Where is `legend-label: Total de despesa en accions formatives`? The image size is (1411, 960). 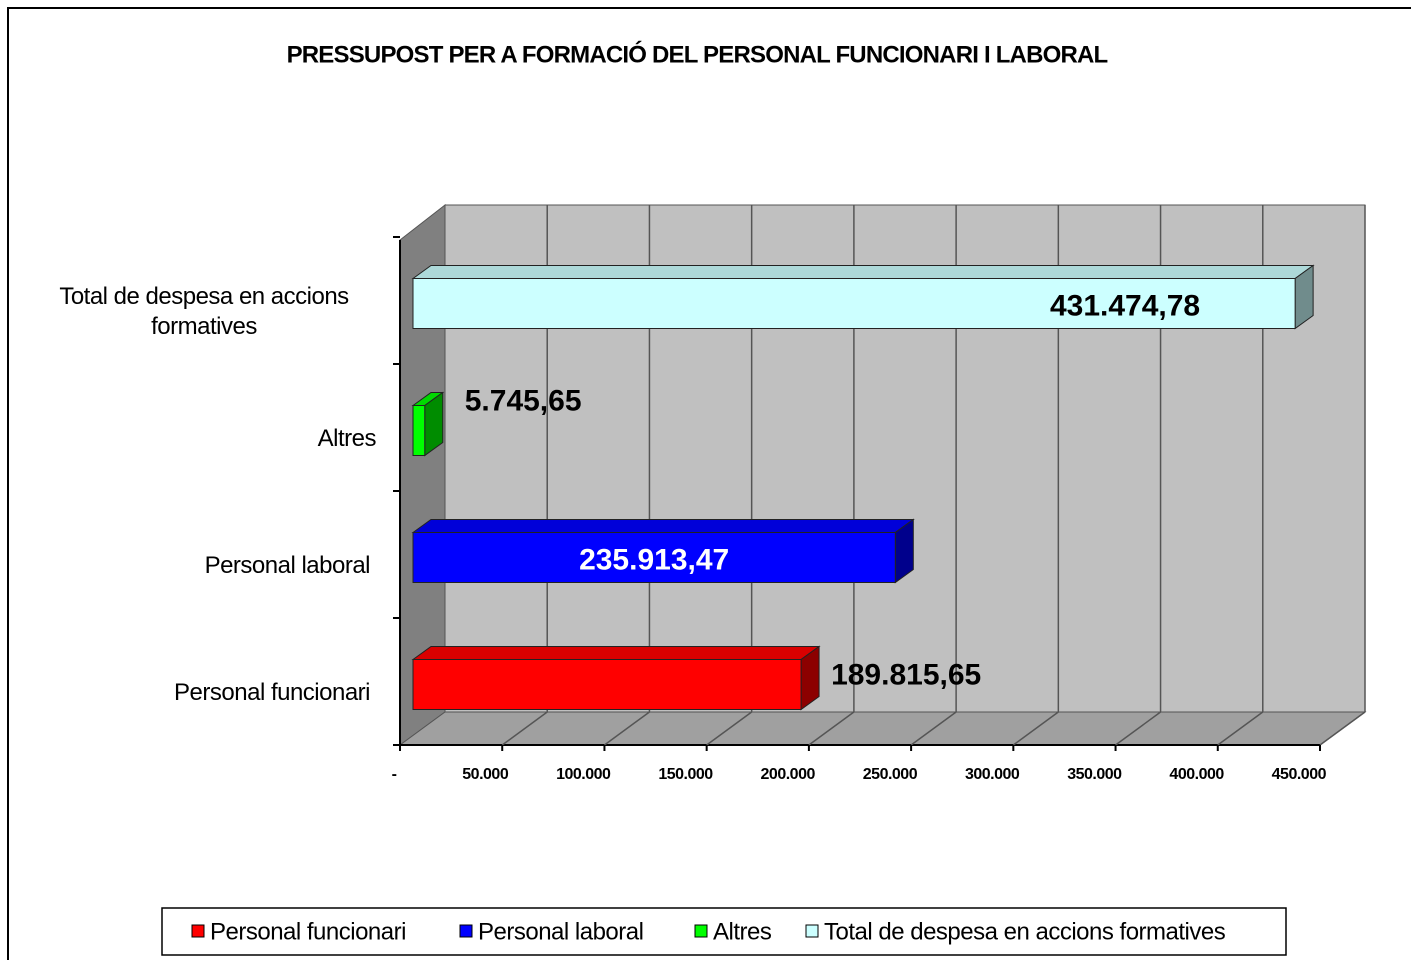 legend-label: Total de despesa en accions formatives is located at coordinates (1025, 931).